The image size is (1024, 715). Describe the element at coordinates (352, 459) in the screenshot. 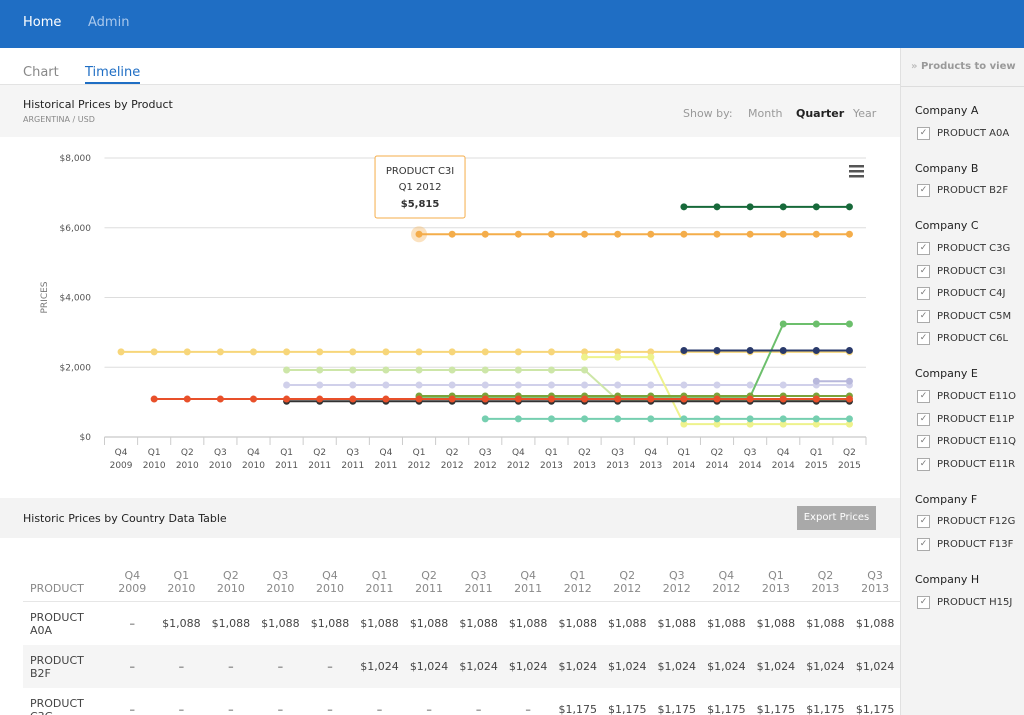

I see `x-tick-label: Q3 2011` at that location.